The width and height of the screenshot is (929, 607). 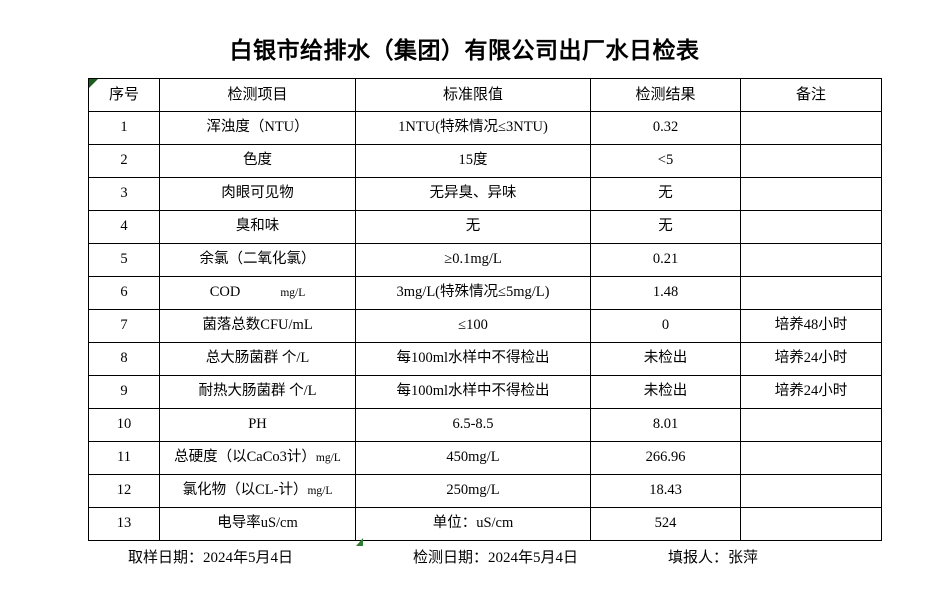 What do you see at coordinates (665, 293) in the screenshot?
I see `cell-result: 1.48` at bounding box center [665, 293].